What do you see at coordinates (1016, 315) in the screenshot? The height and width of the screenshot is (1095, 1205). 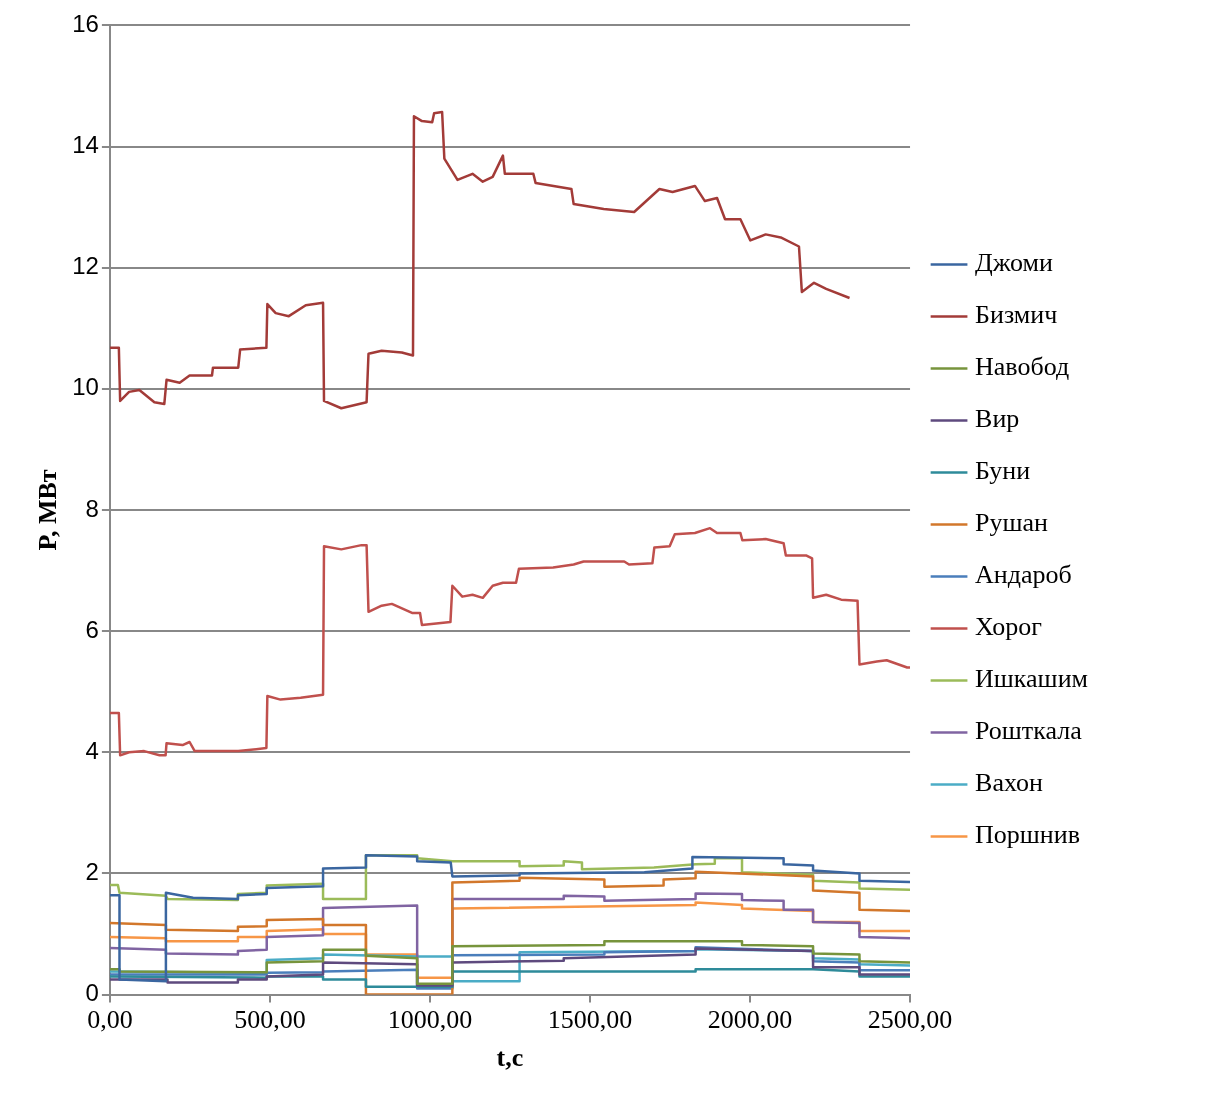 I see `legend-label: Бизмич` at bounding box center [1016, 315].